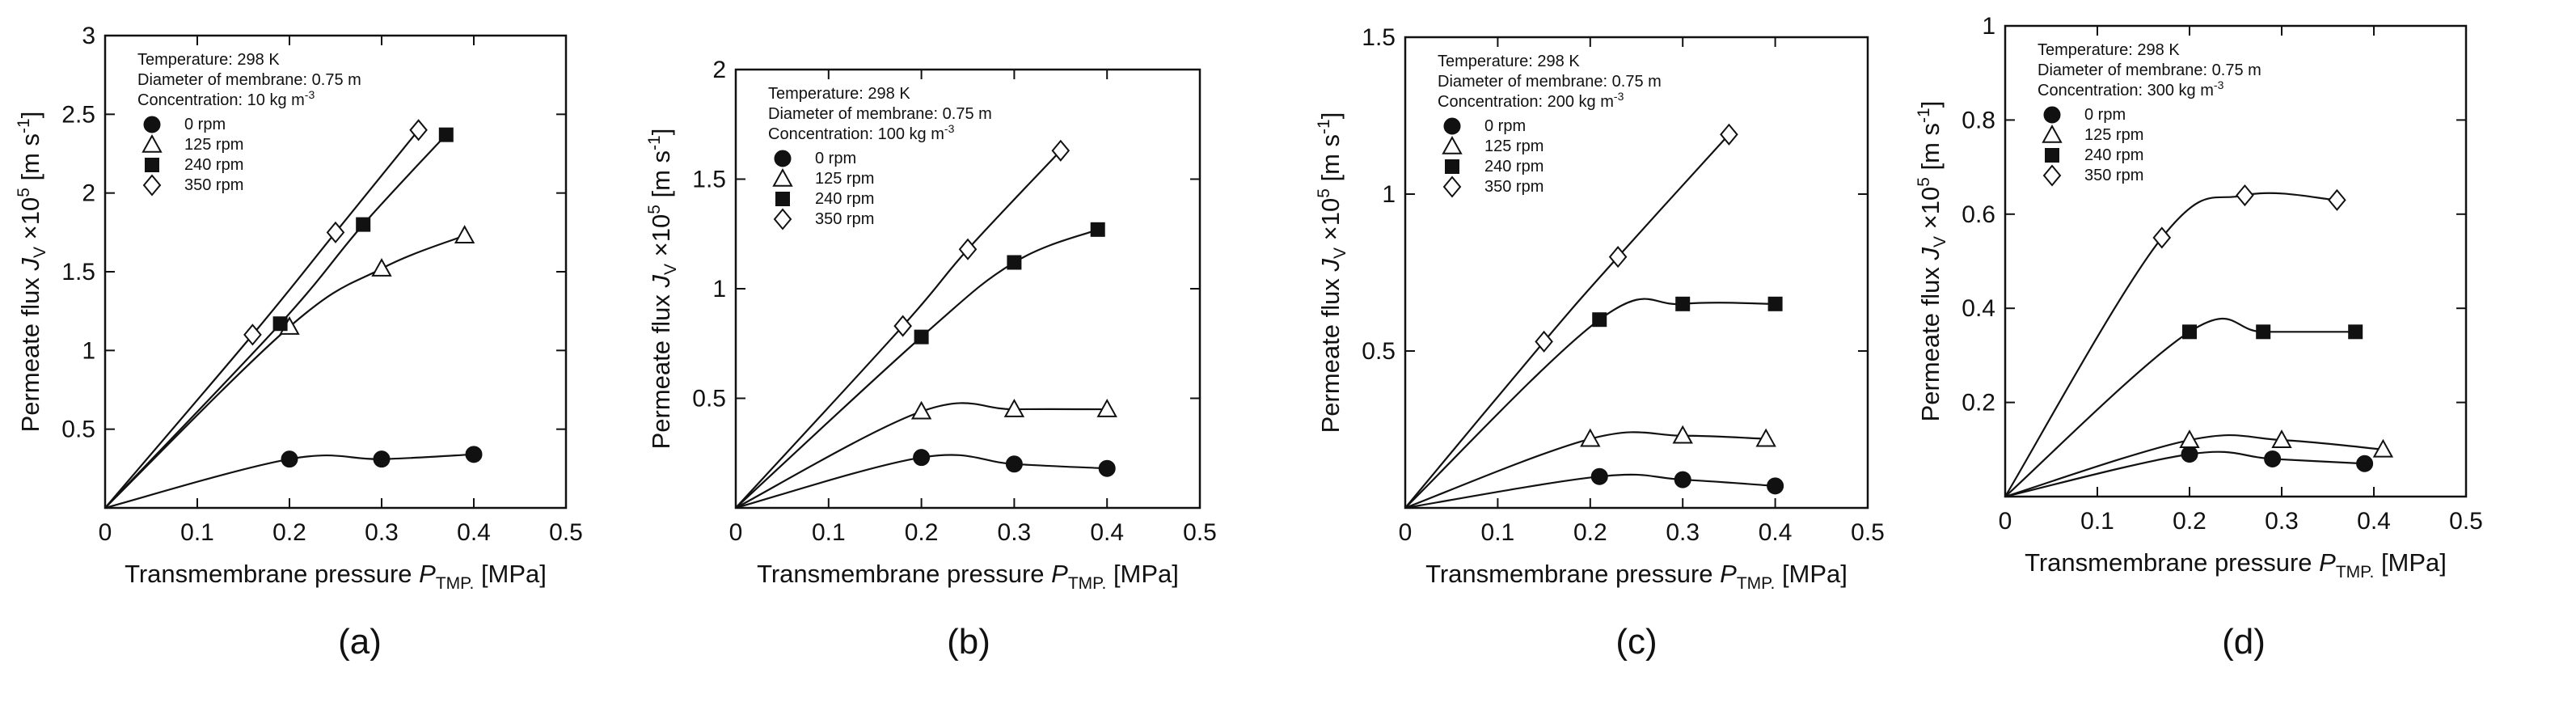 The width and height of the screenshot is (2576, 702). Describe the element at coordinates (968, 642) in the screenshot. I see `panel-label: (b)` at that location.